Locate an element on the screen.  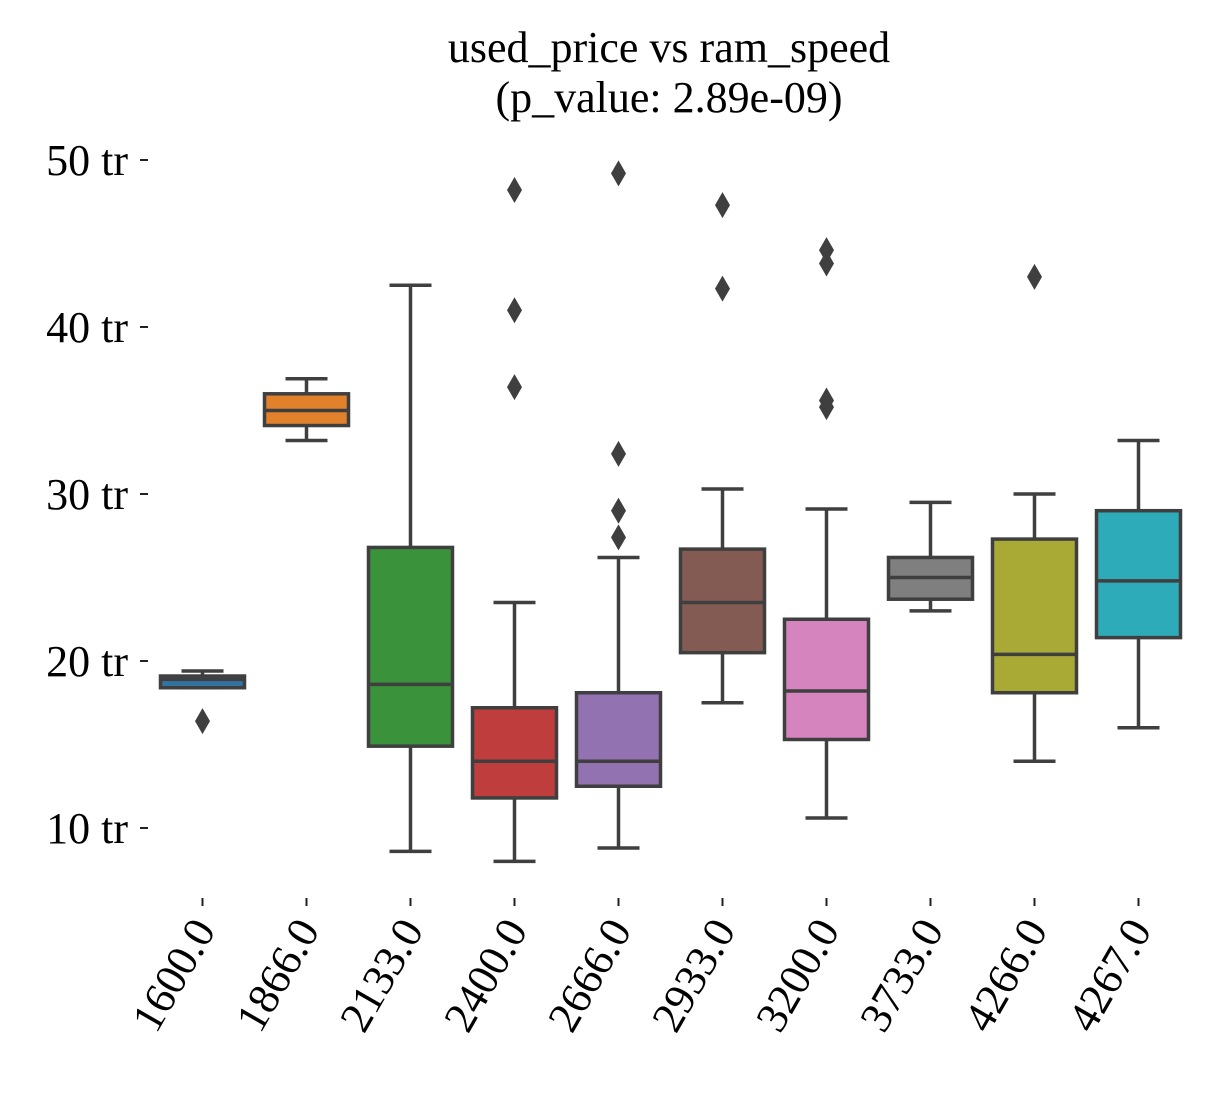
x-tick-label: 1600.0 is located at coordinates (173, 975).